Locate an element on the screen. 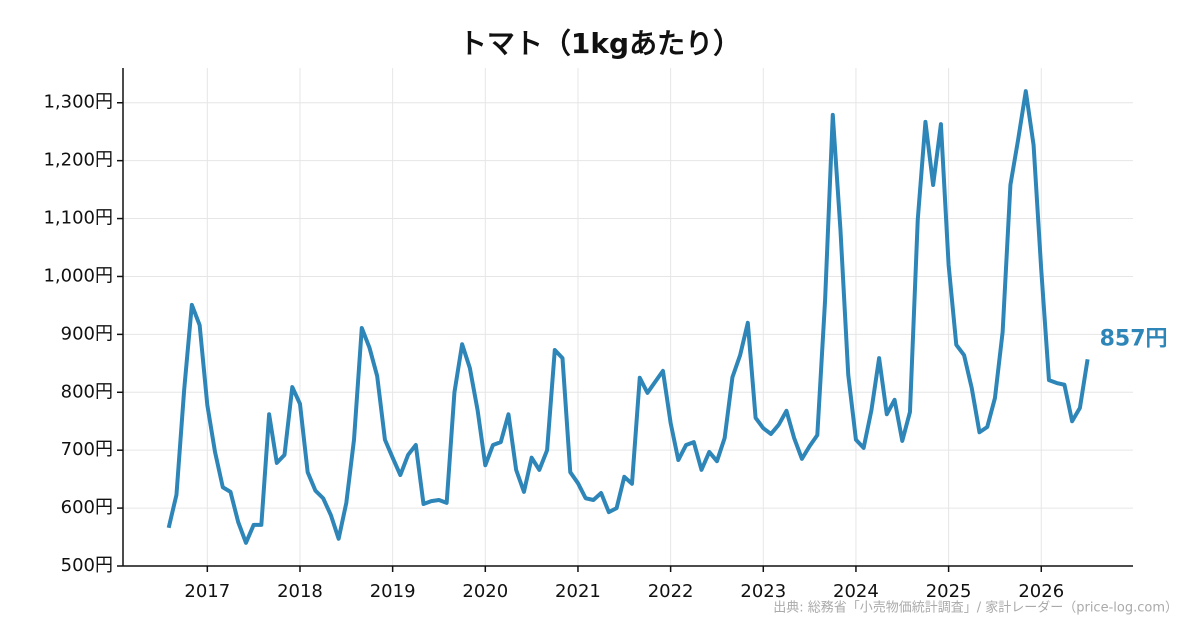 The height and width of the screenshot is (630, 1200). x-tick-label: 2022 is located at coordinates (671, 591).